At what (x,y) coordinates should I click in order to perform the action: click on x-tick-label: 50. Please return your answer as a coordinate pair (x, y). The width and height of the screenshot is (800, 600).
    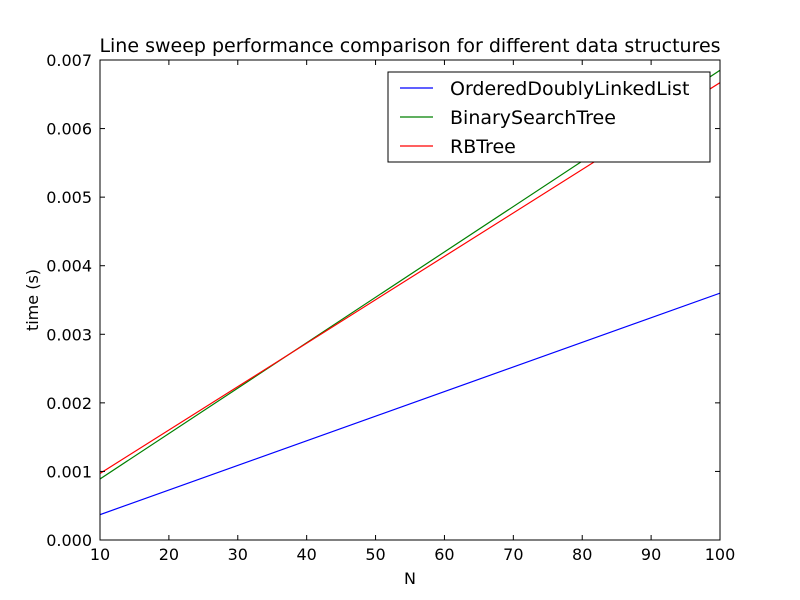
    Looking at the image, I should click on (375, 554).